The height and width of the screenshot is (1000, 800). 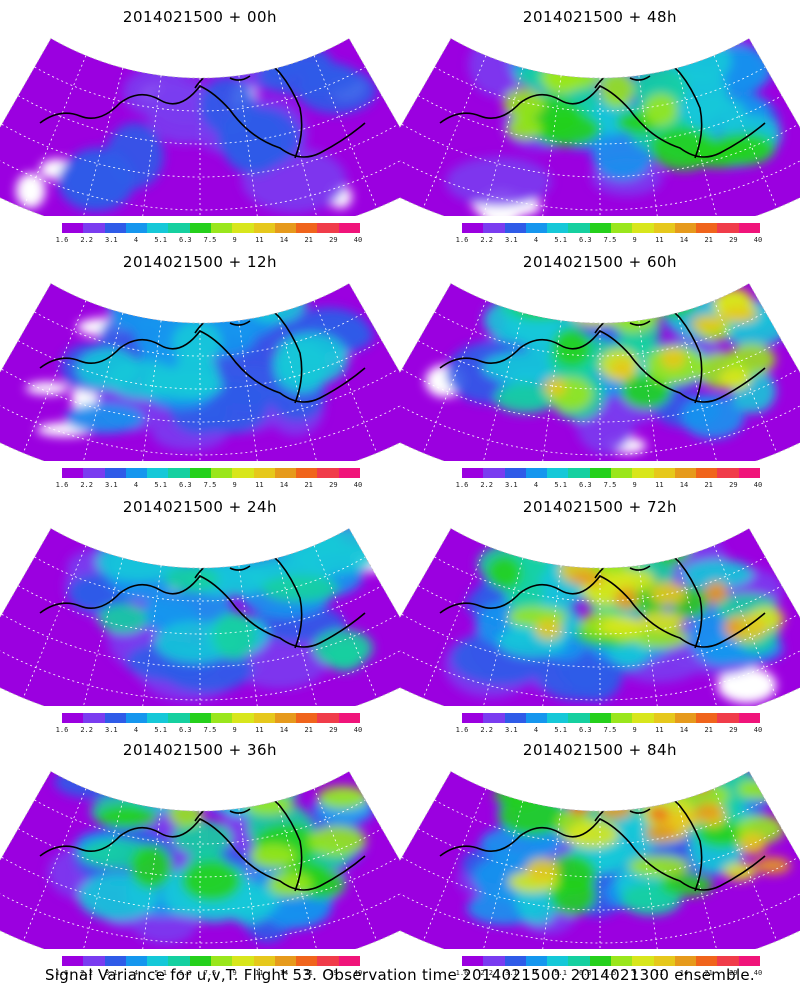 What do you see at coordinates (684, 240) in the screenshot?
I see `colorbar-tick-label: 14` at bounding box center [684, 240].